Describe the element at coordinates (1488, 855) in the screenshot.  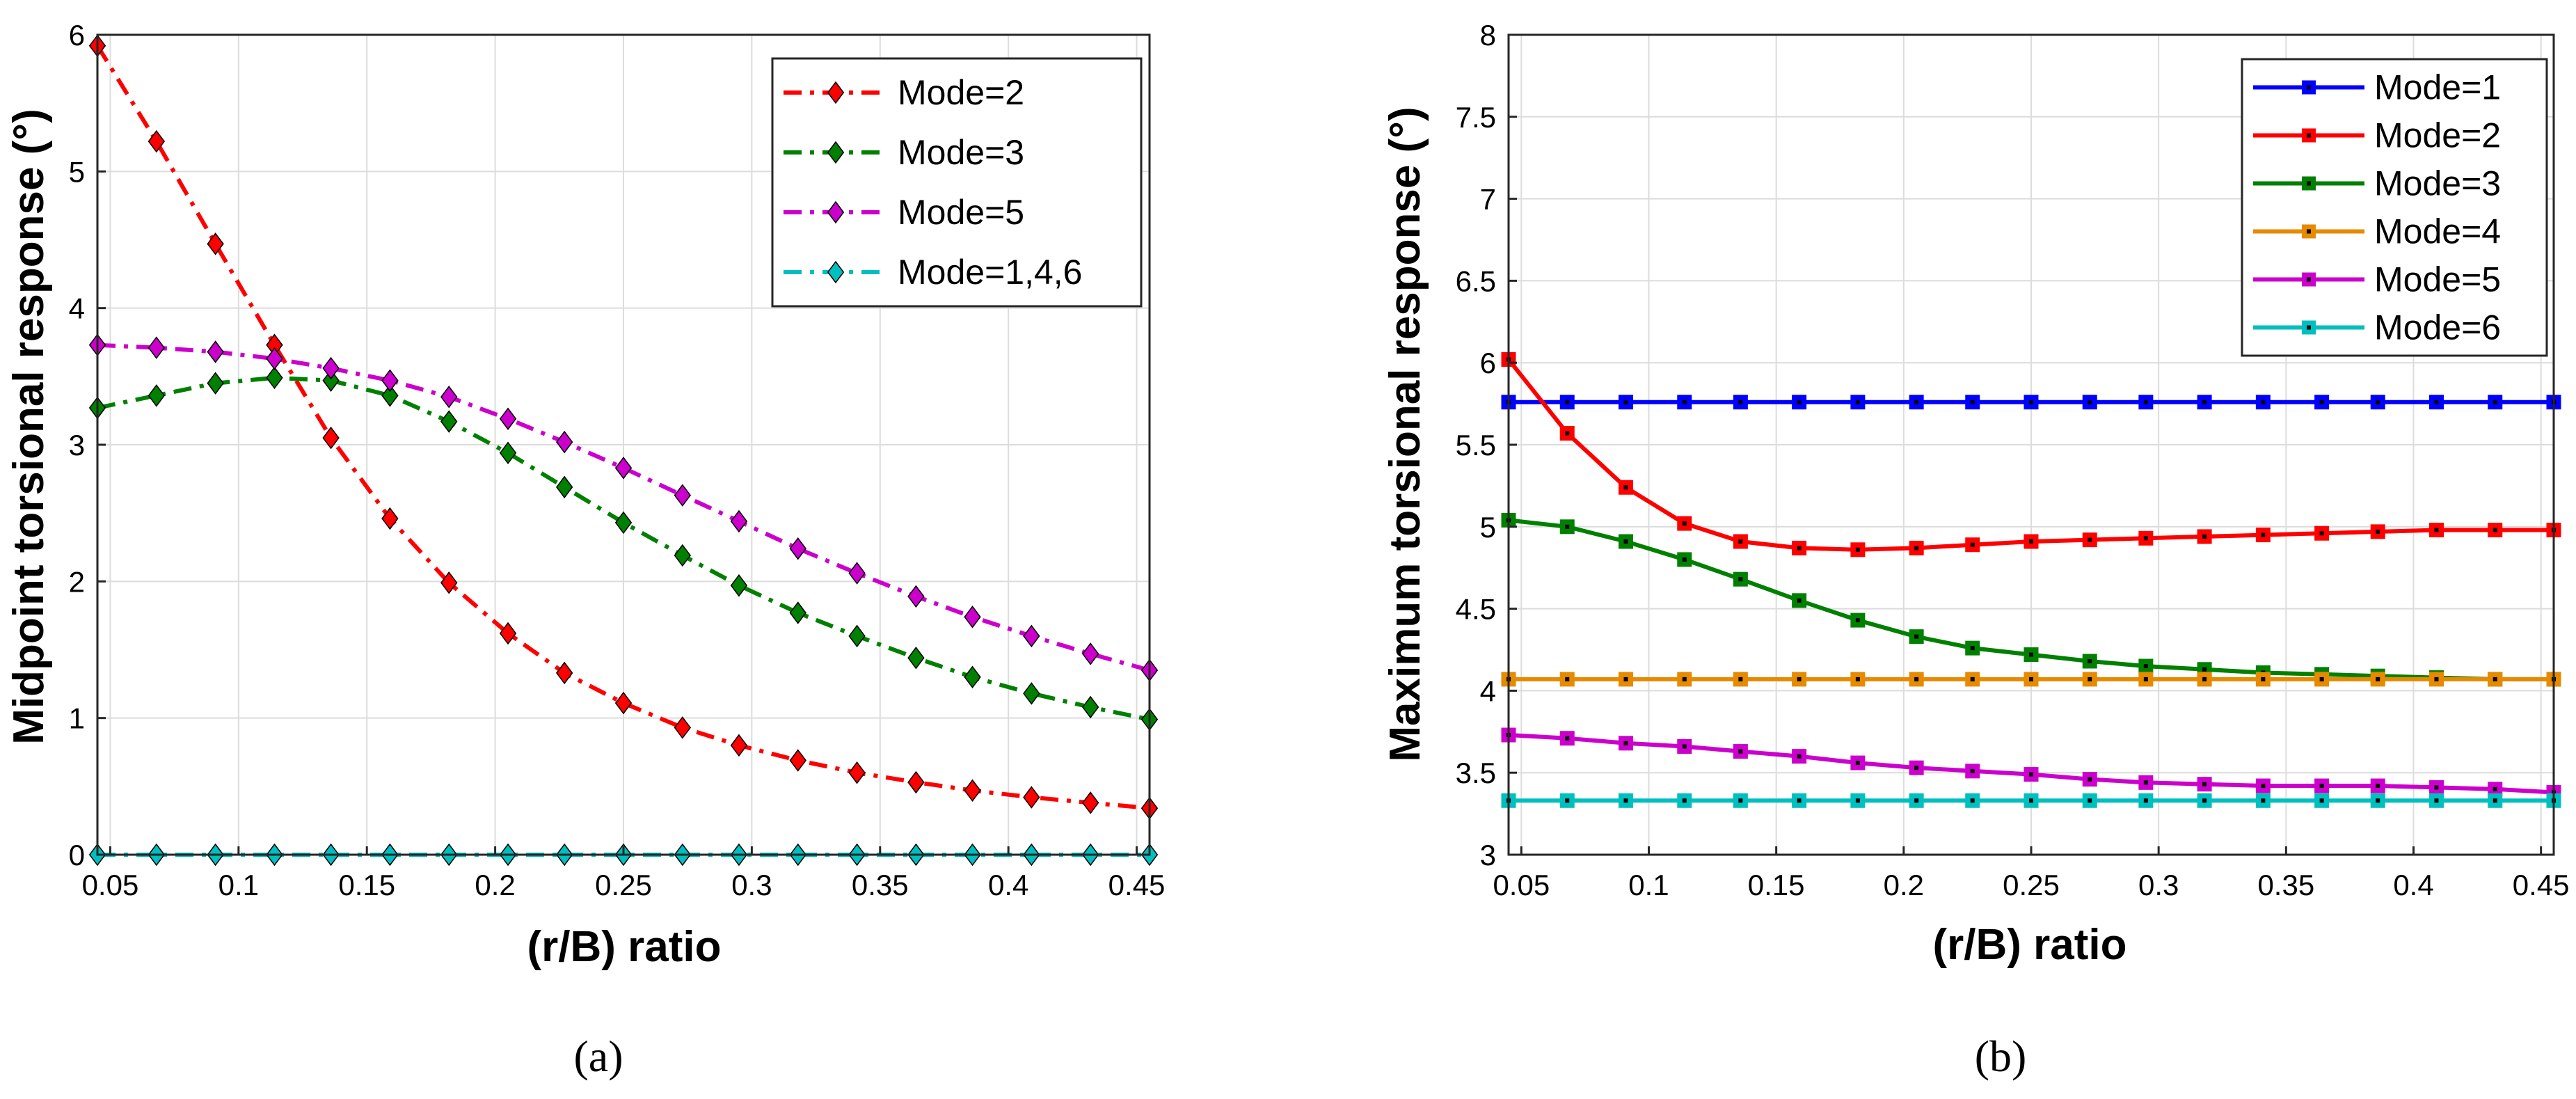
I see `chart-b-y-tick-label: 3` at that location.